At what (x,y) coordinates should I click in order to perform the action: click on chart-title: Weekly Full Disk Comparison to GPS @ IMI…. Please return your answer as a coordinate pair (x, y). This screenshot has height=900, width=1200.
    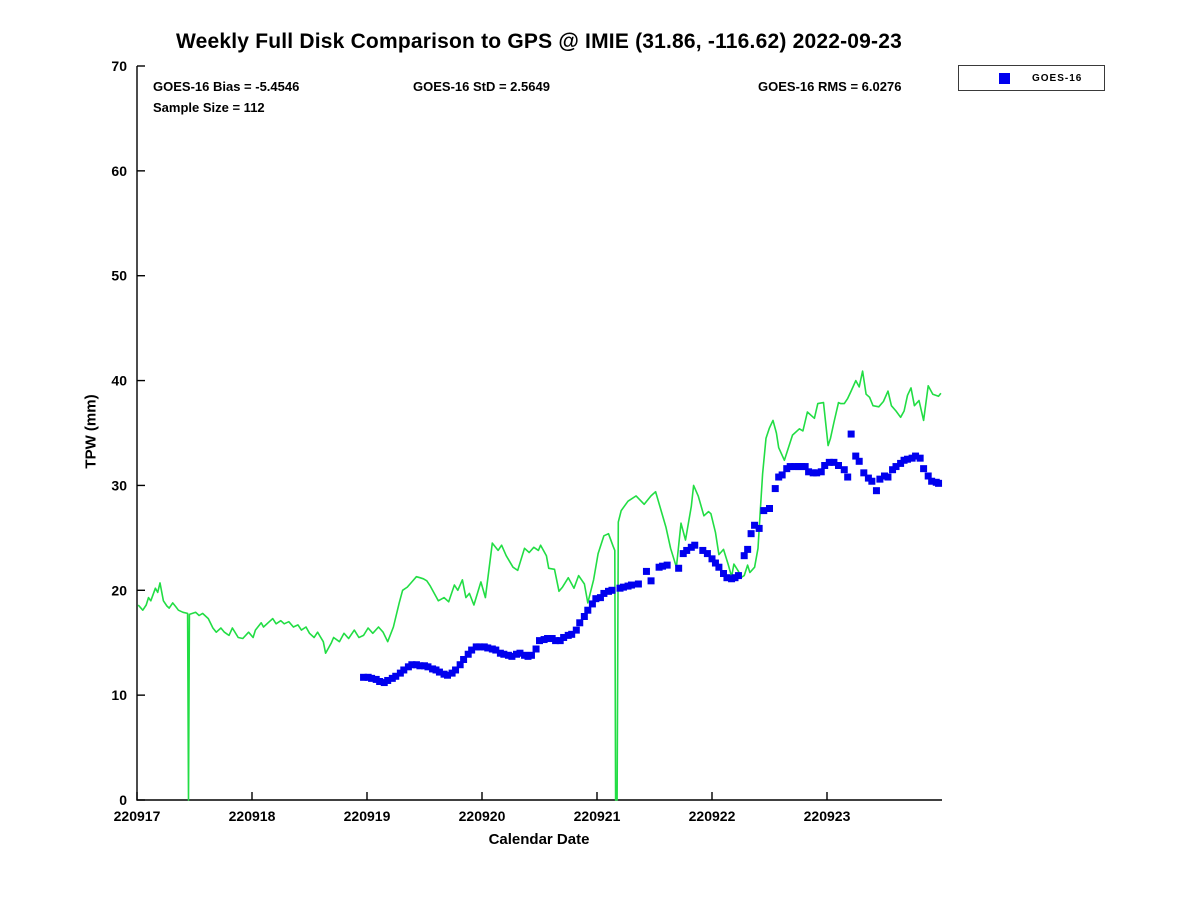
    Looking at the image, I should click on (538, 41).